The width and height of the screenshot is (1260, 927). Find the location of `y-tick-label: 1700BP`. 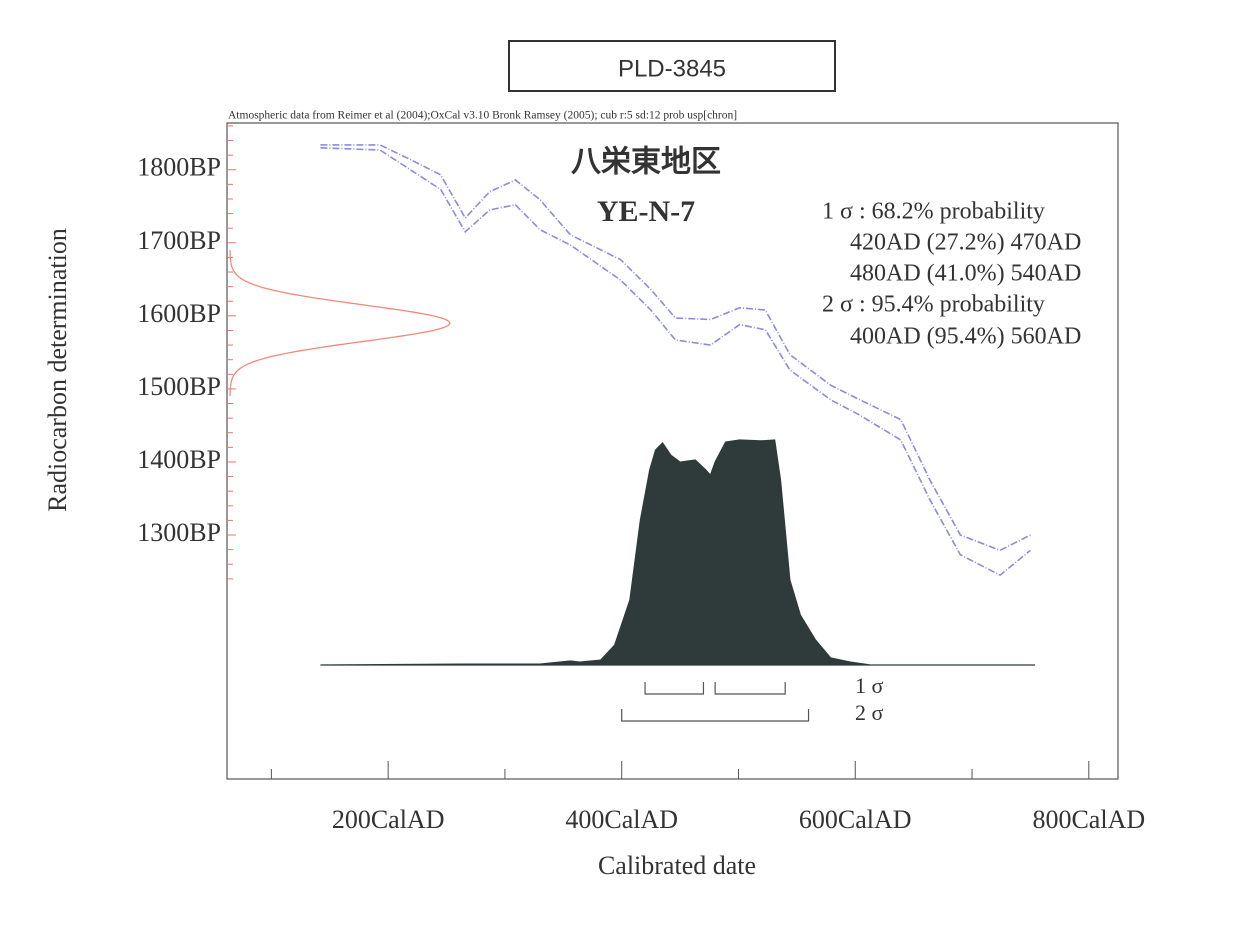

y-tick-label: 1700BP is located at coordinates (179, 240).